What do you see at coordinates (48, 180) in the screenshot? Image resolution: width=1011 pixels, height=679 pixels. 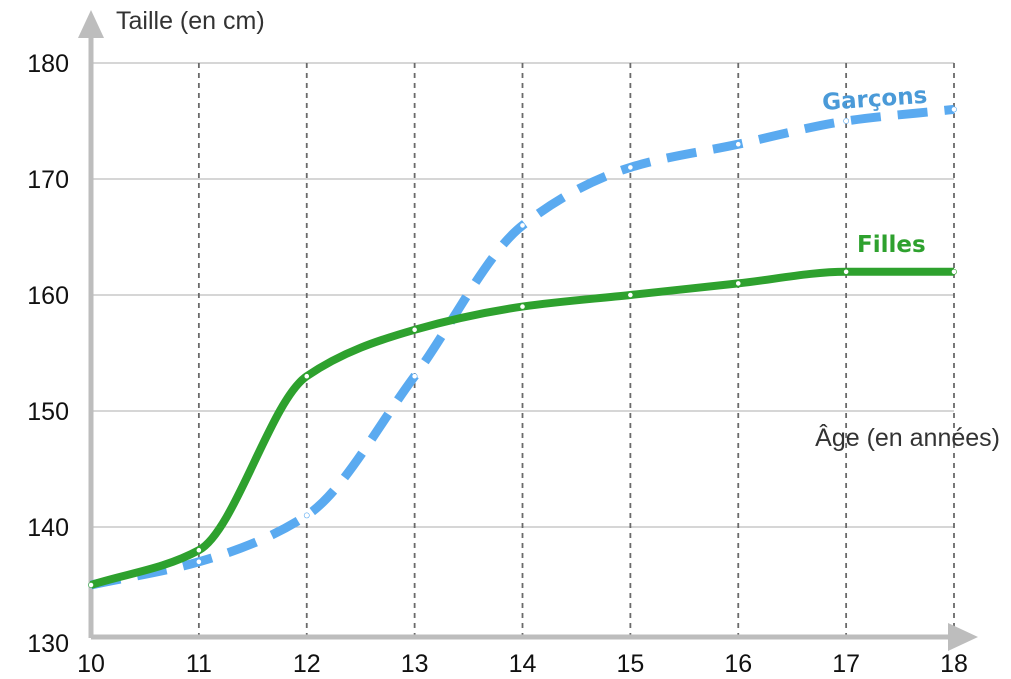 I see `y-tick-label: 170` at bounding box center [48, 180].